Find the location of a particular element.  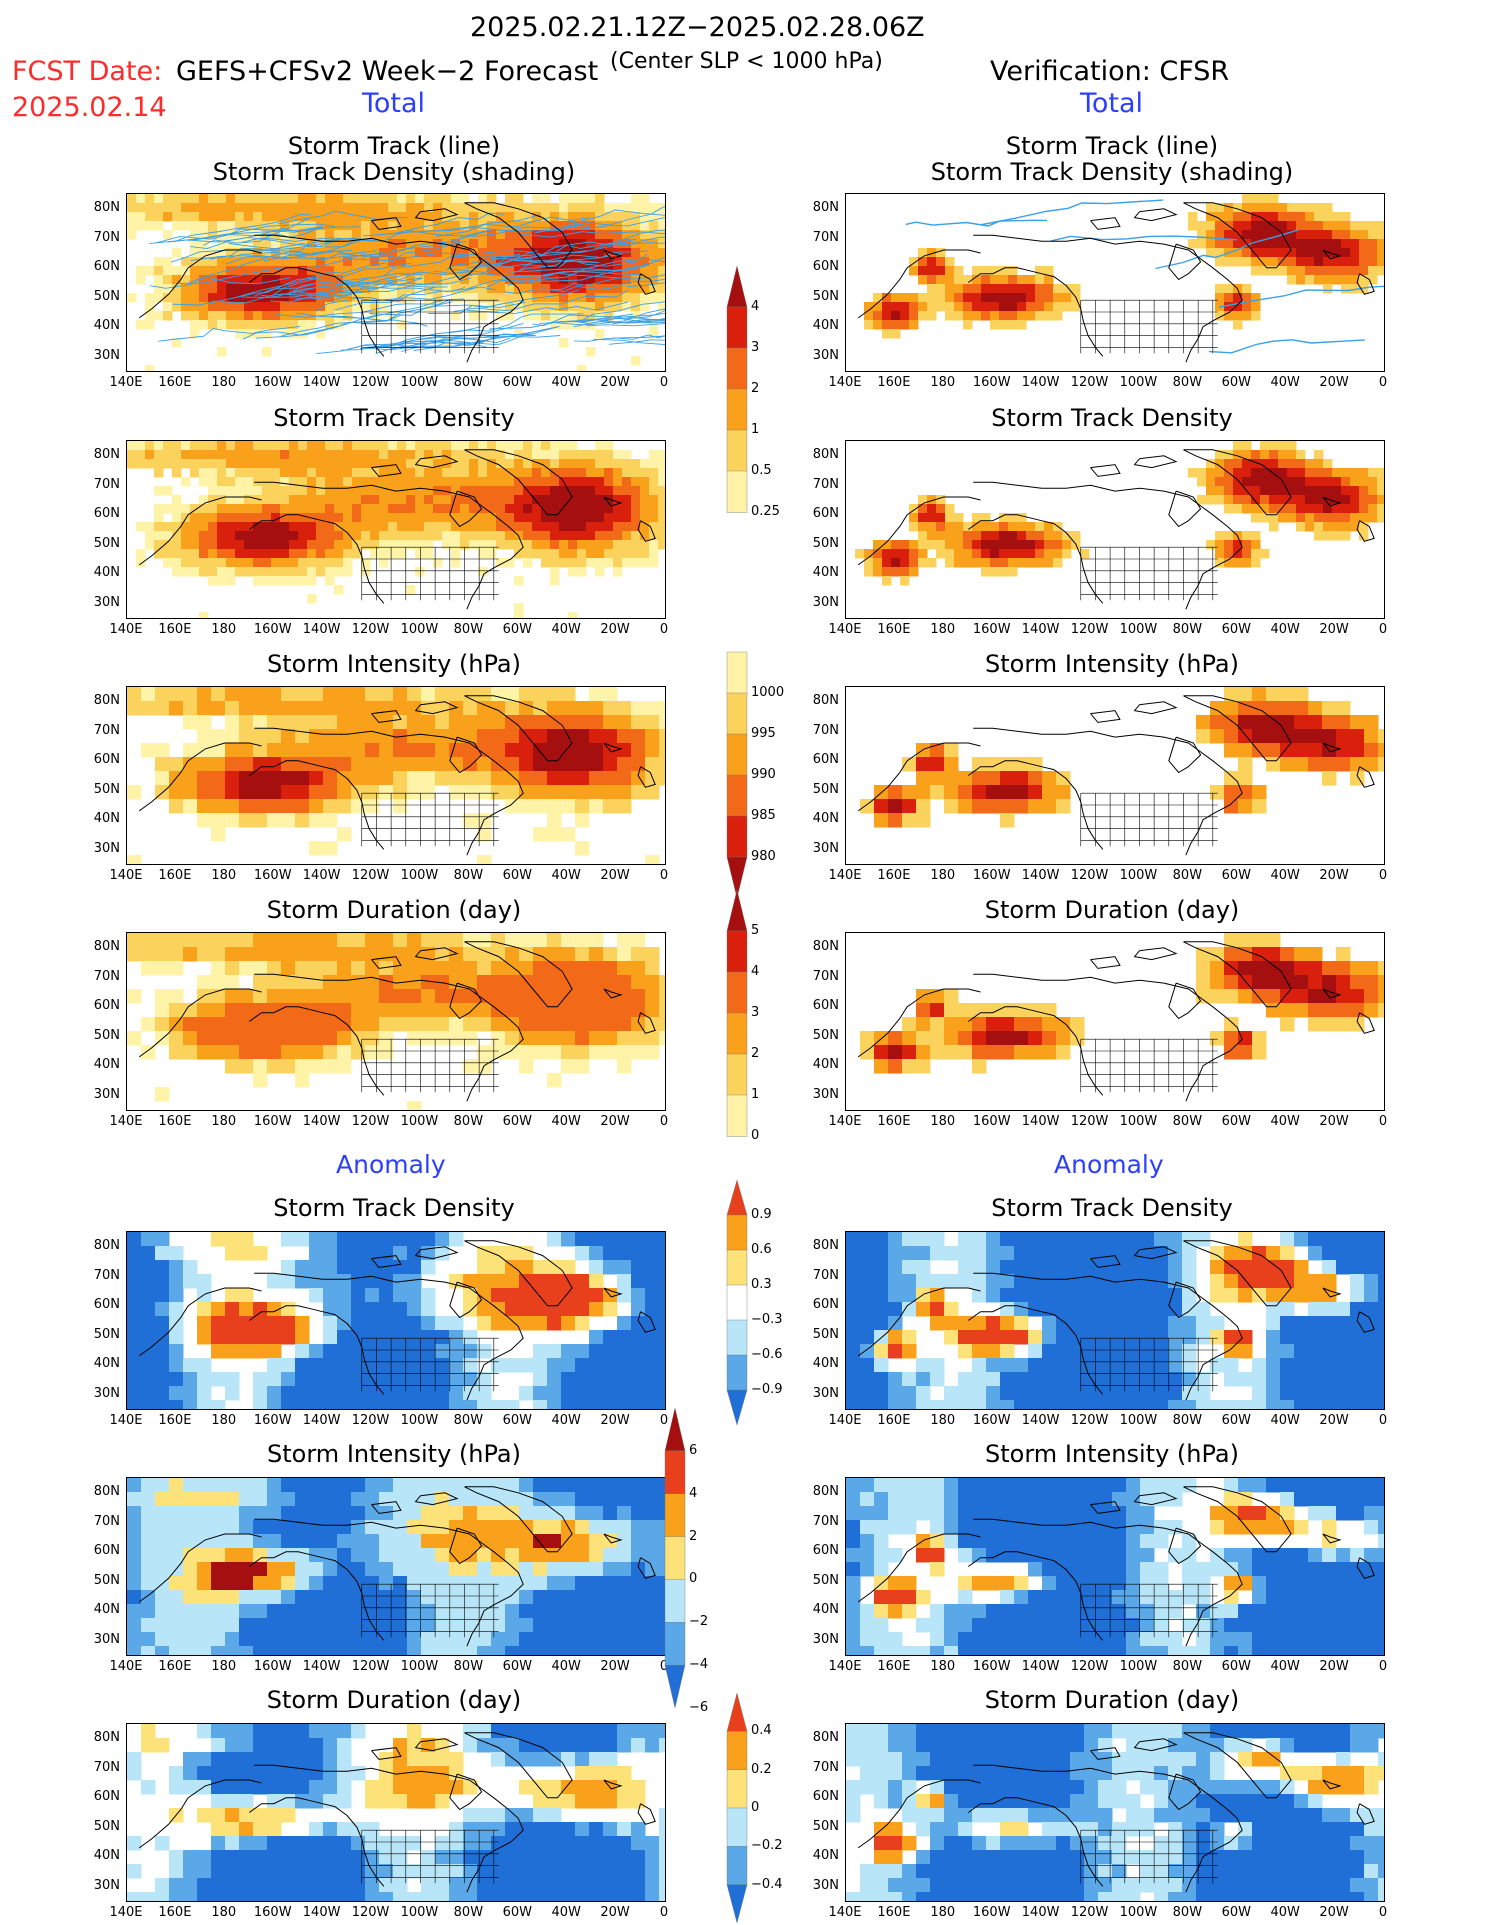

map-duration-cfsr is located at coordinates (1115, 1021).